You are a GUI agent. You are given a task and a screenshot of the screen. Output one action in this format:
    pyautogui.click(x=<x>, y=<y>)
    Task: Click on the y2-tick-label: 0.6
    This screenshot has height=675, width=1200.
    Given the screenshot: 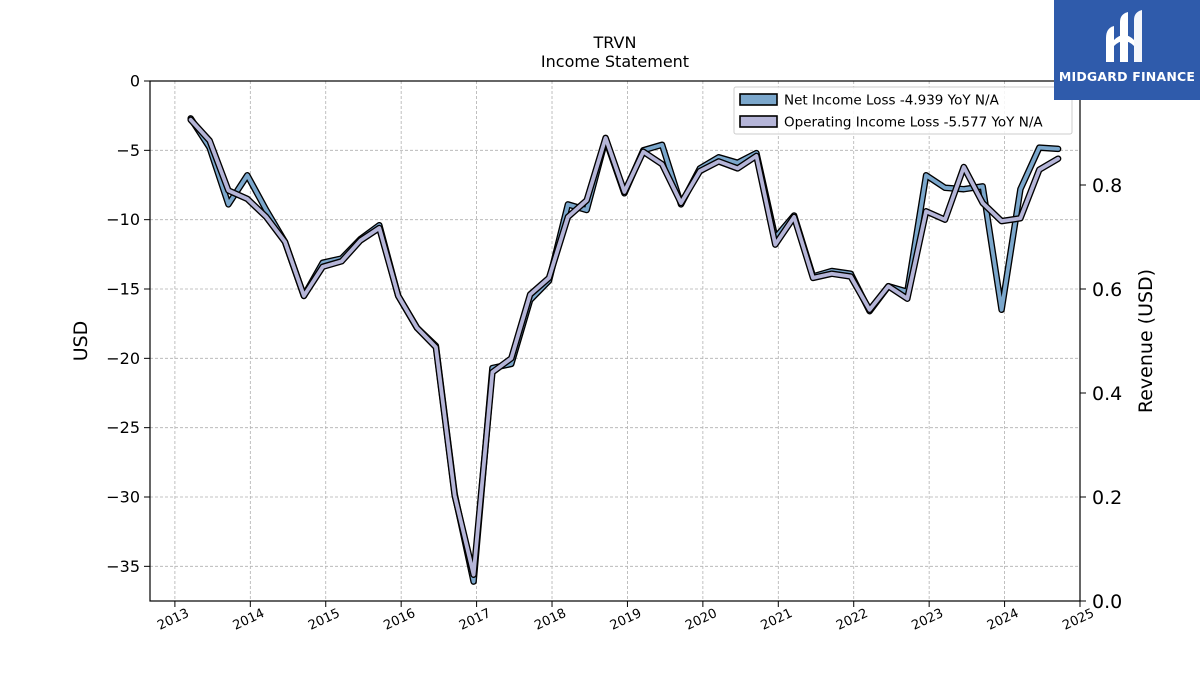 What is the action you would take?
    pyautogui.click(x=1107, y=290)
    